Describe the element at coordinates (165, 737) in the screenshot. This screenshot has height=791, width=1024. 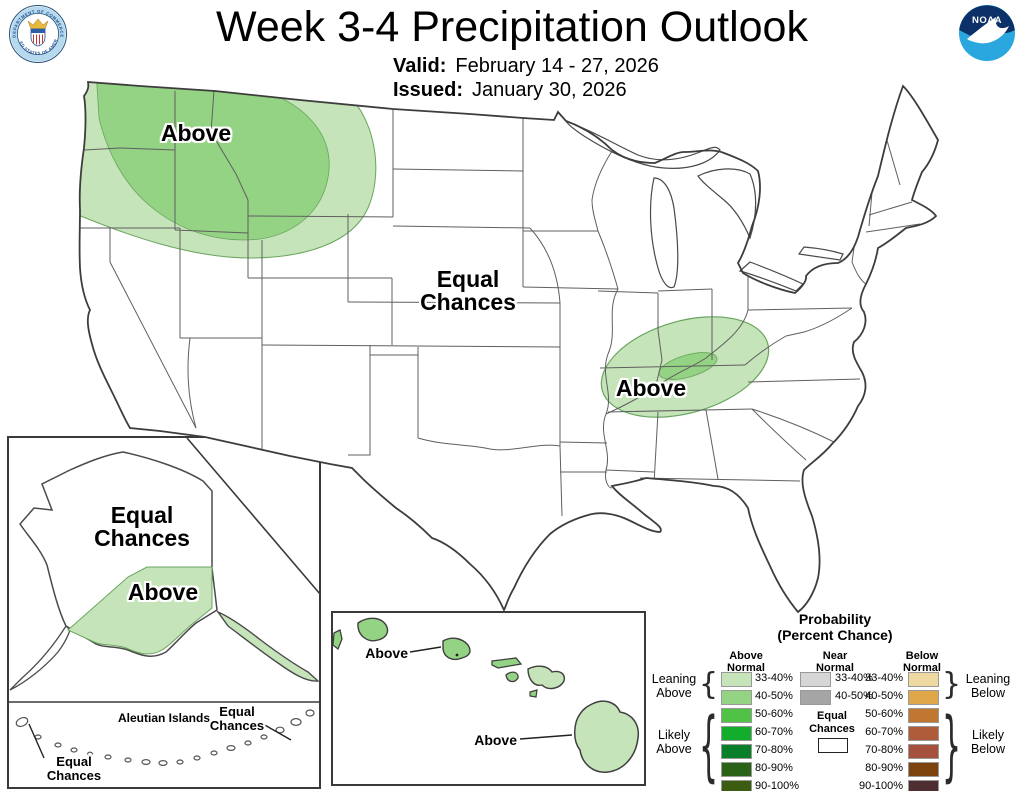
I see `aleutian-islands-chain` at that location.